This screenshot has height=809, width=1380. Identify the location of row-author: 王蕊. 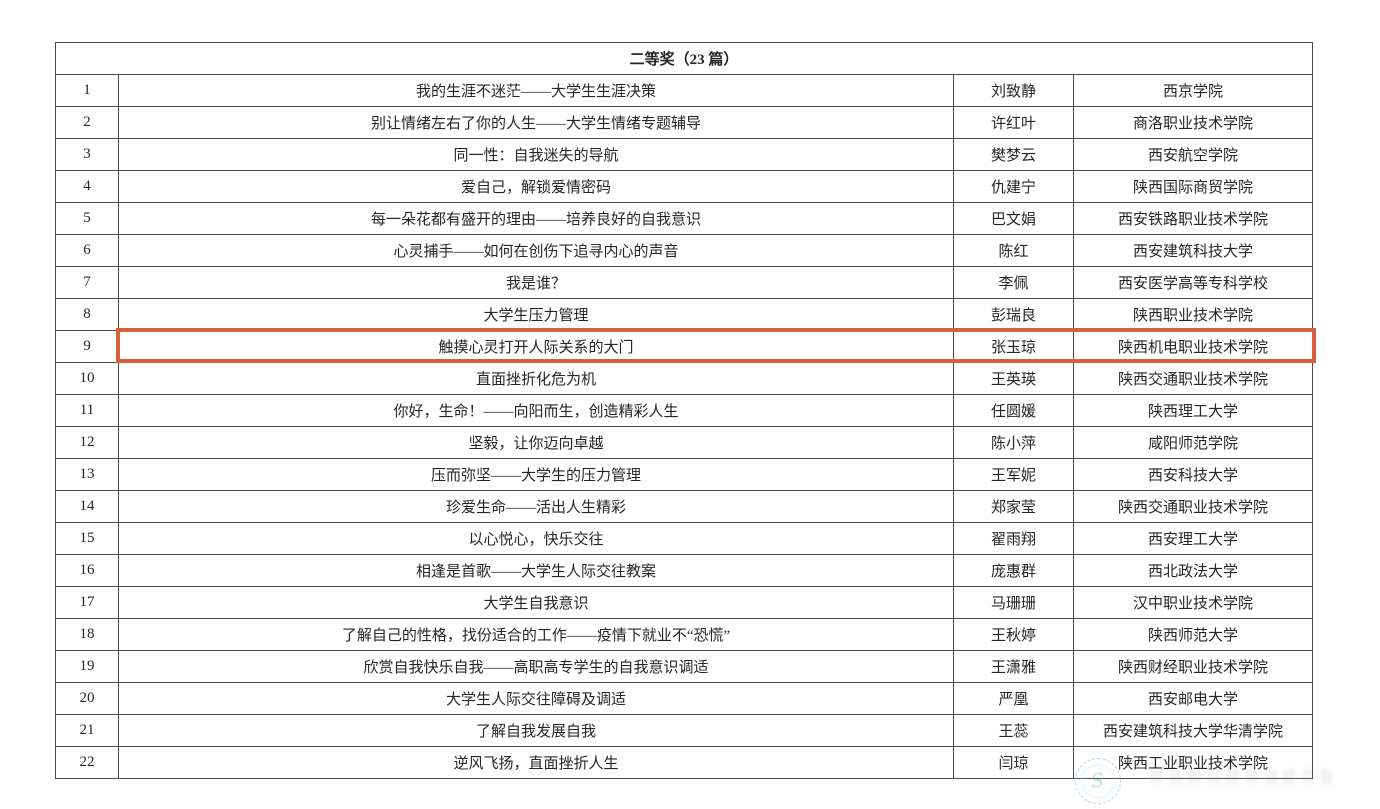
(1013, 730).